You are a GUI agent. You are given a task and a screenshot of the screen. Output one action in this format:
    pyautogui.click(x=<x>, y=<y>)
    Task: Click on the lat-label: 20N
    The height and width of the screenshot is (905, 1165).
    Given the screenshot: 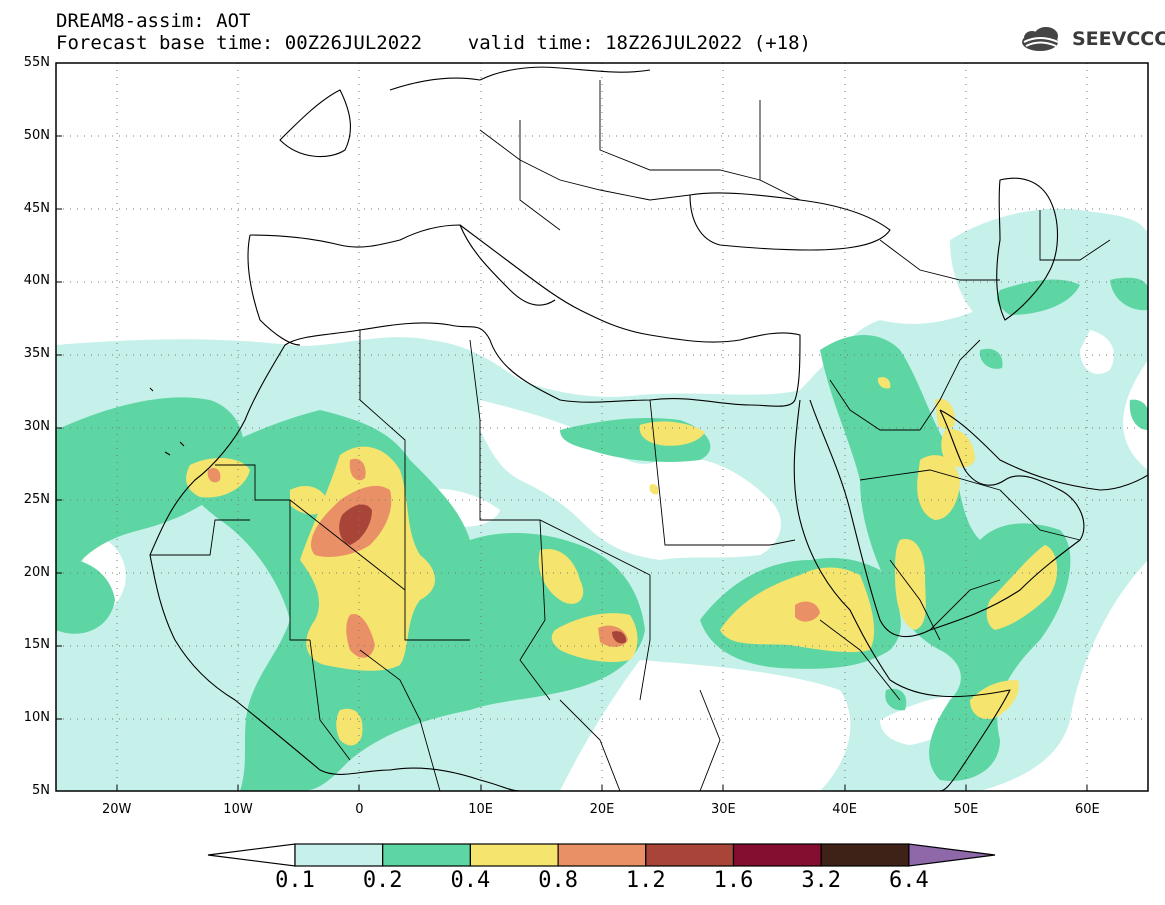 What is the action you would take?
    pyautogui.click(x=36, y=572)
    